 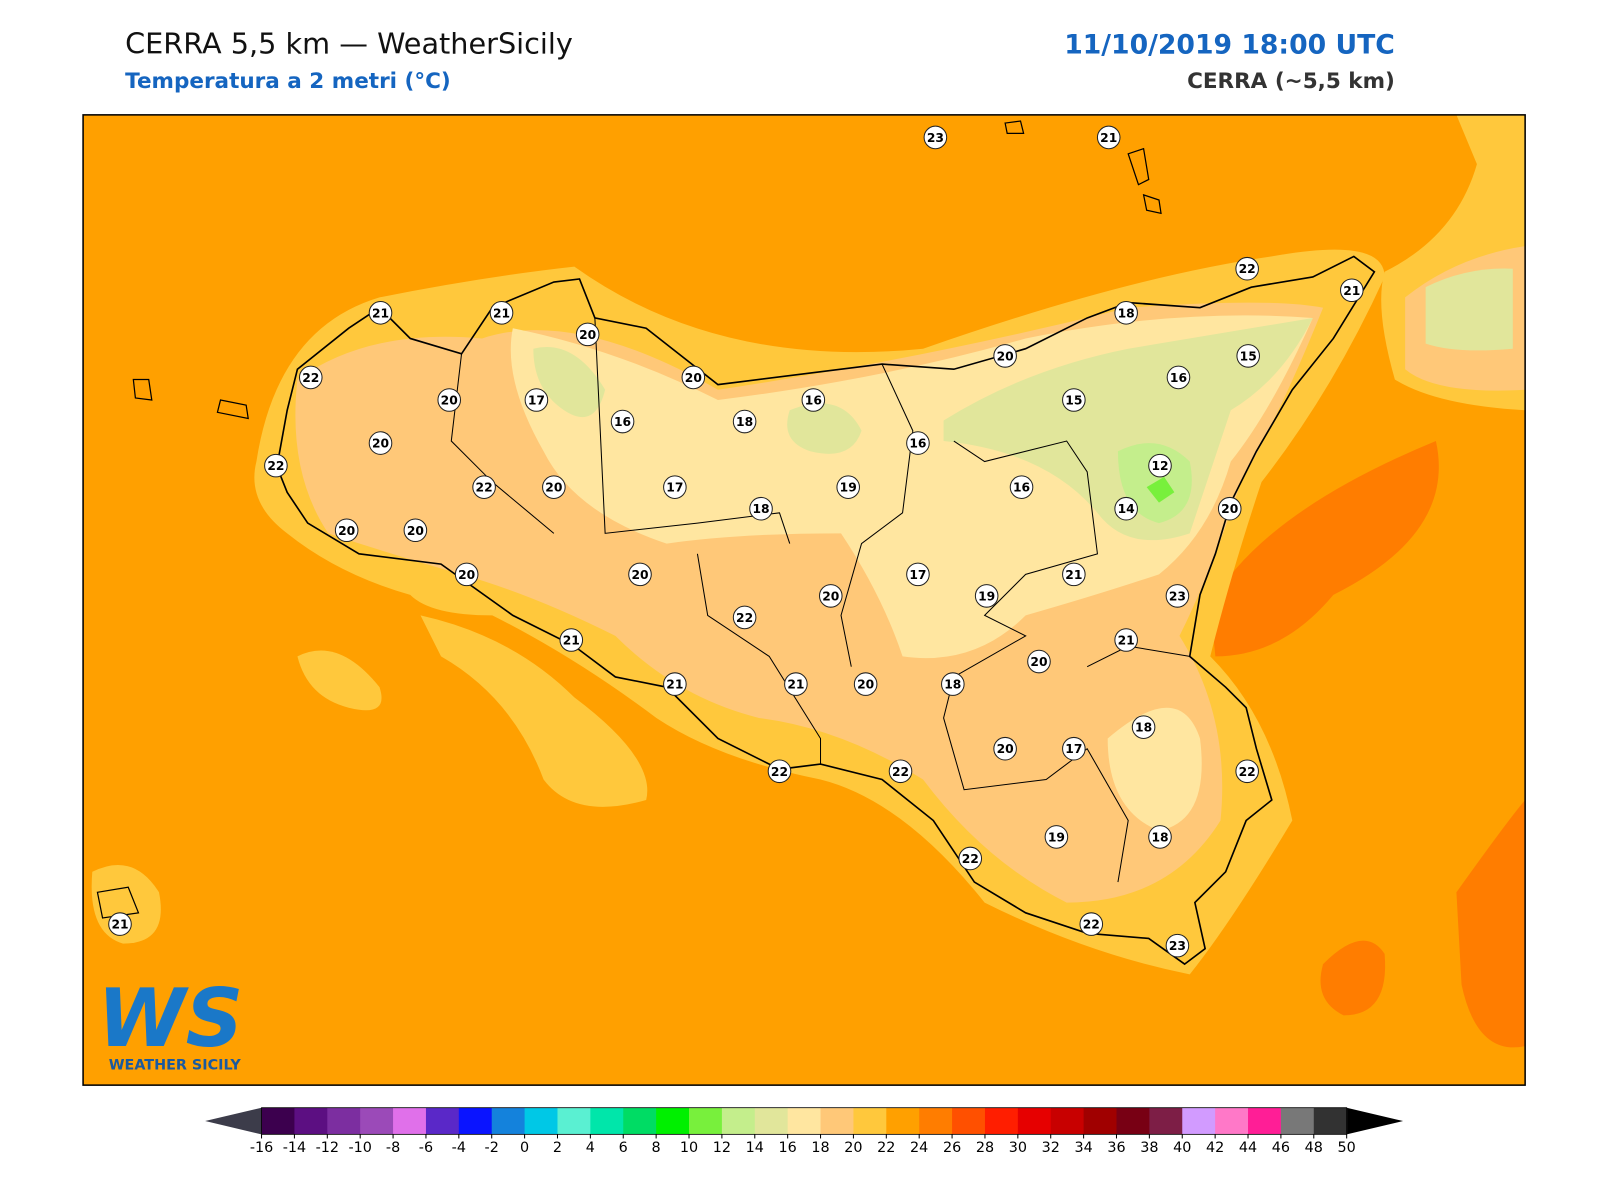 I want to click on colorbar-tick-label: 30, so click(x=1018, y=1148).